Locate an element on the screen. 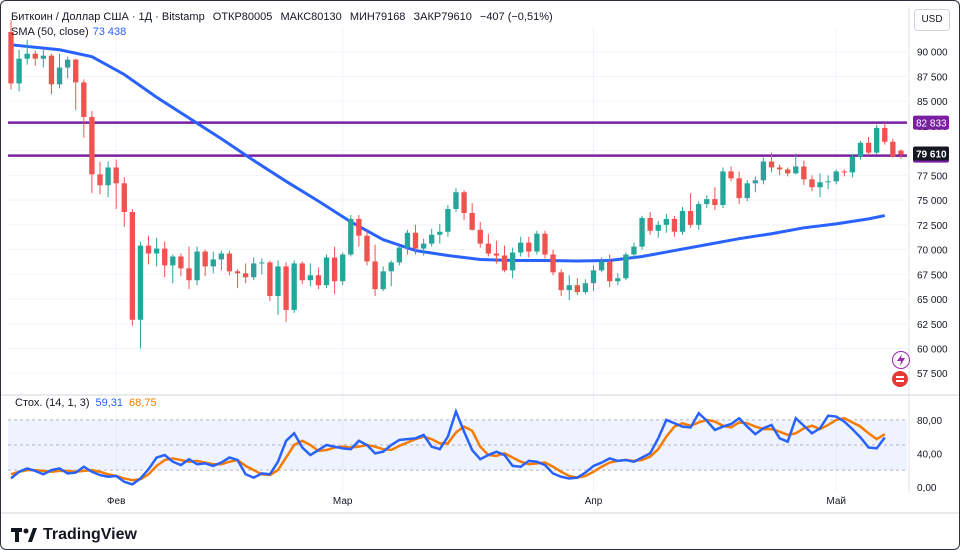  price-tick-label: 70 000 is located at coordinates (932, 251).